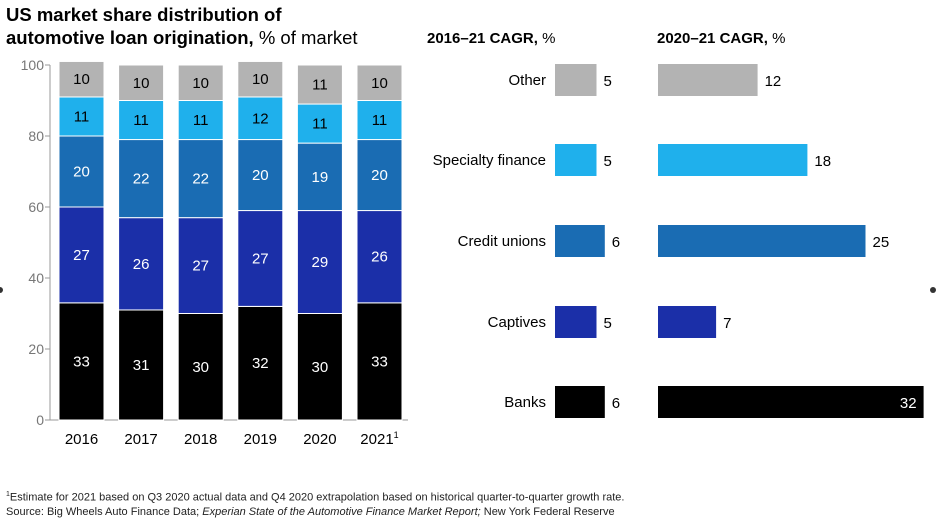  What do you see at coordinates (616, 242) in the screenshot?
I see `cagr-2016-2021-value-credit-unions: 6` at bounding box center [616, 242].